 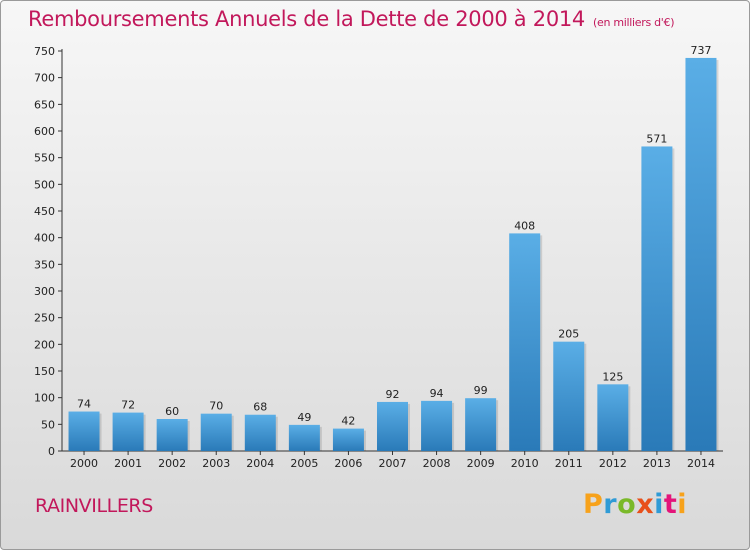 I want to click on y-tick-label: 650, so click(x=44, y=104).